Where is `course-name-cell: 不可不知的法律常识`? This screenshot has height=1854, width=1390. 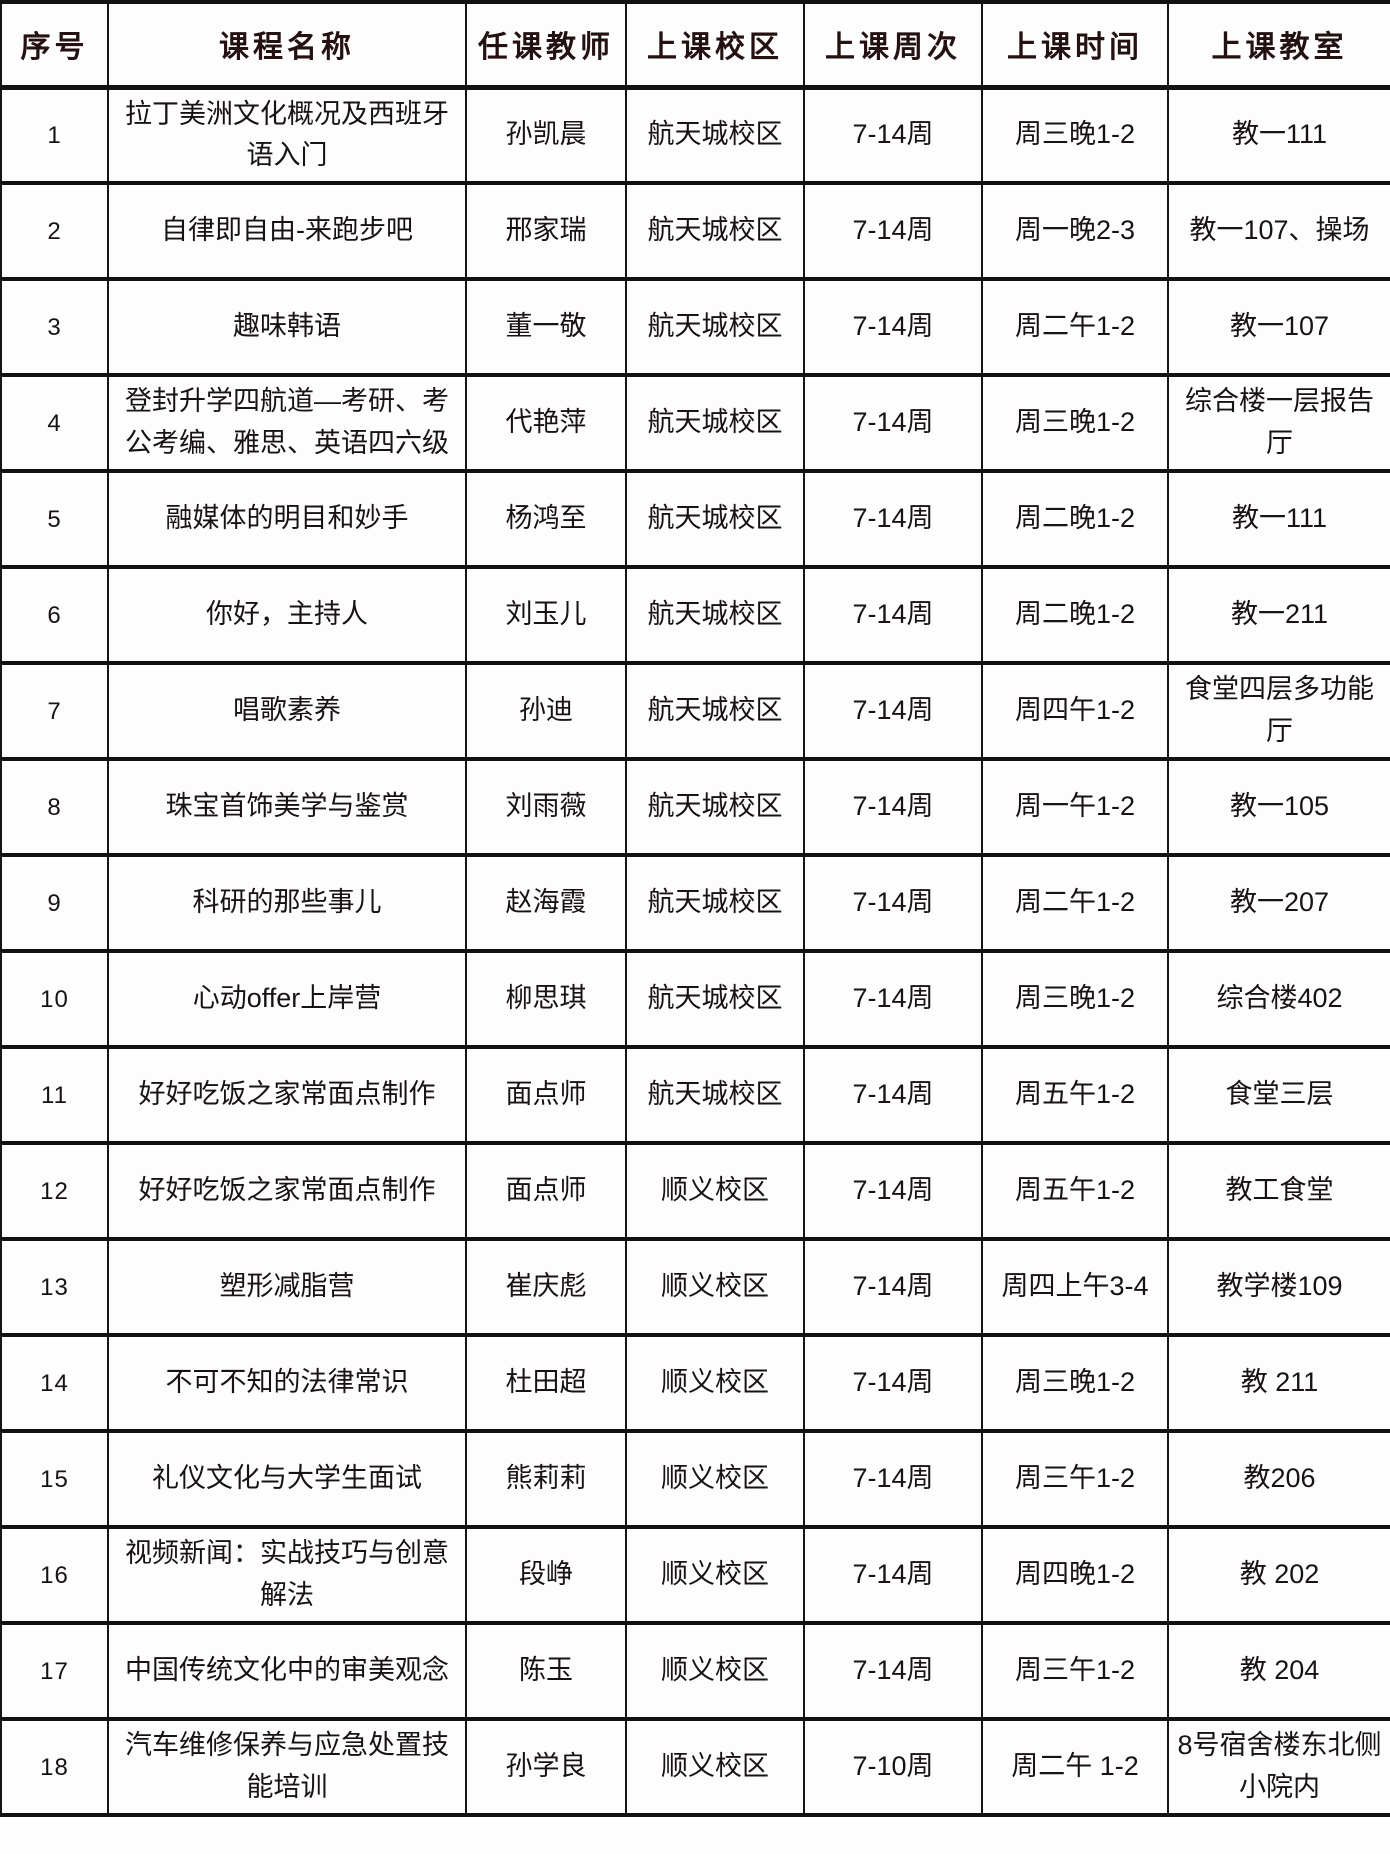 course-name-cell: 不可不知的法律常识 is located at coordinates (287, 1383).